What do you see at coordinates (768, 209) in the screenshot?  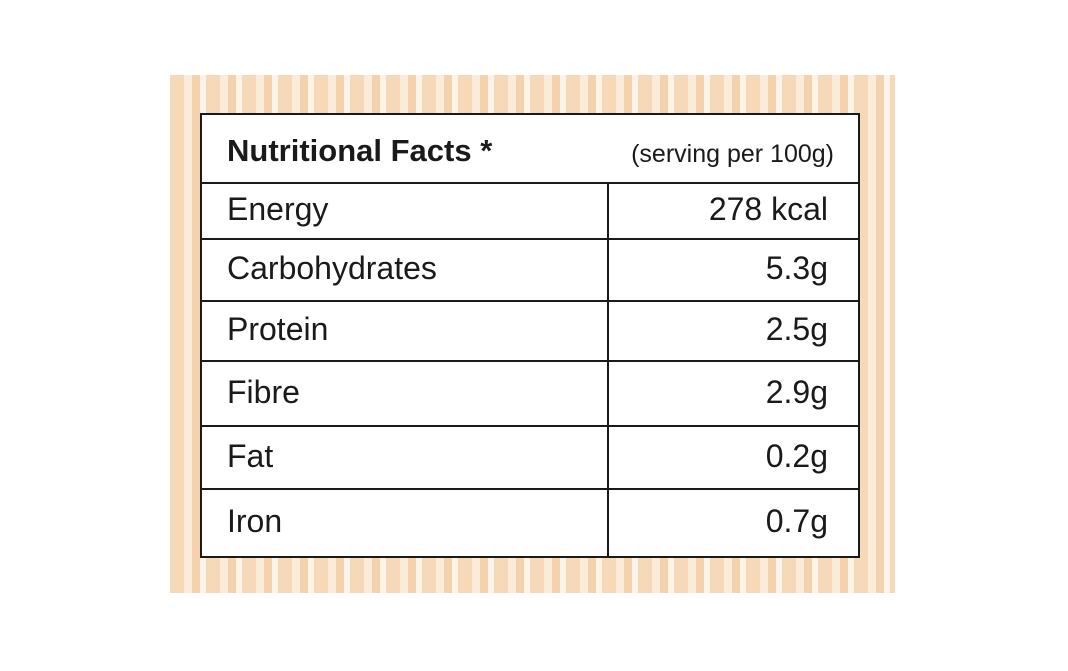 I see `nutrient-value: 278 kcal` at bounding box center [768, 209].